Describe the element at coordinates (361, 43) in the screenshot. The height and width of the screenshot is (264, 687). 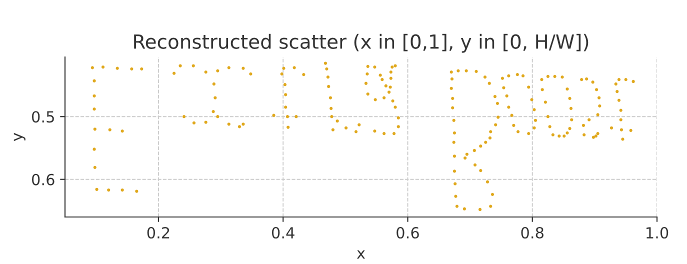
I see `chart-title: Reconstructed scatter (x in [0,1], y in [0, H/W])` at that location.